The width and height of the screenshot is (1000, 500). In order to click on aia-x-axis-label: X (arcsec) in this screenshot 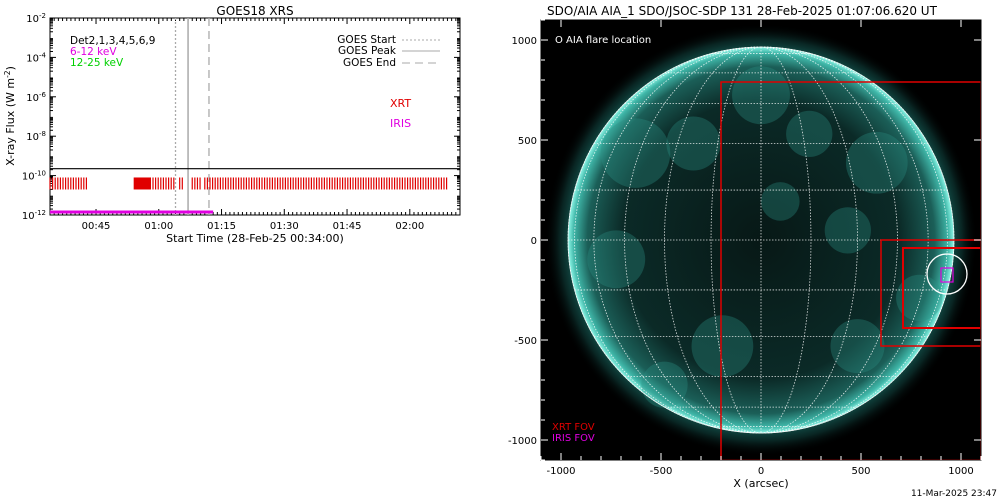, I will do `click(760, 483)`.